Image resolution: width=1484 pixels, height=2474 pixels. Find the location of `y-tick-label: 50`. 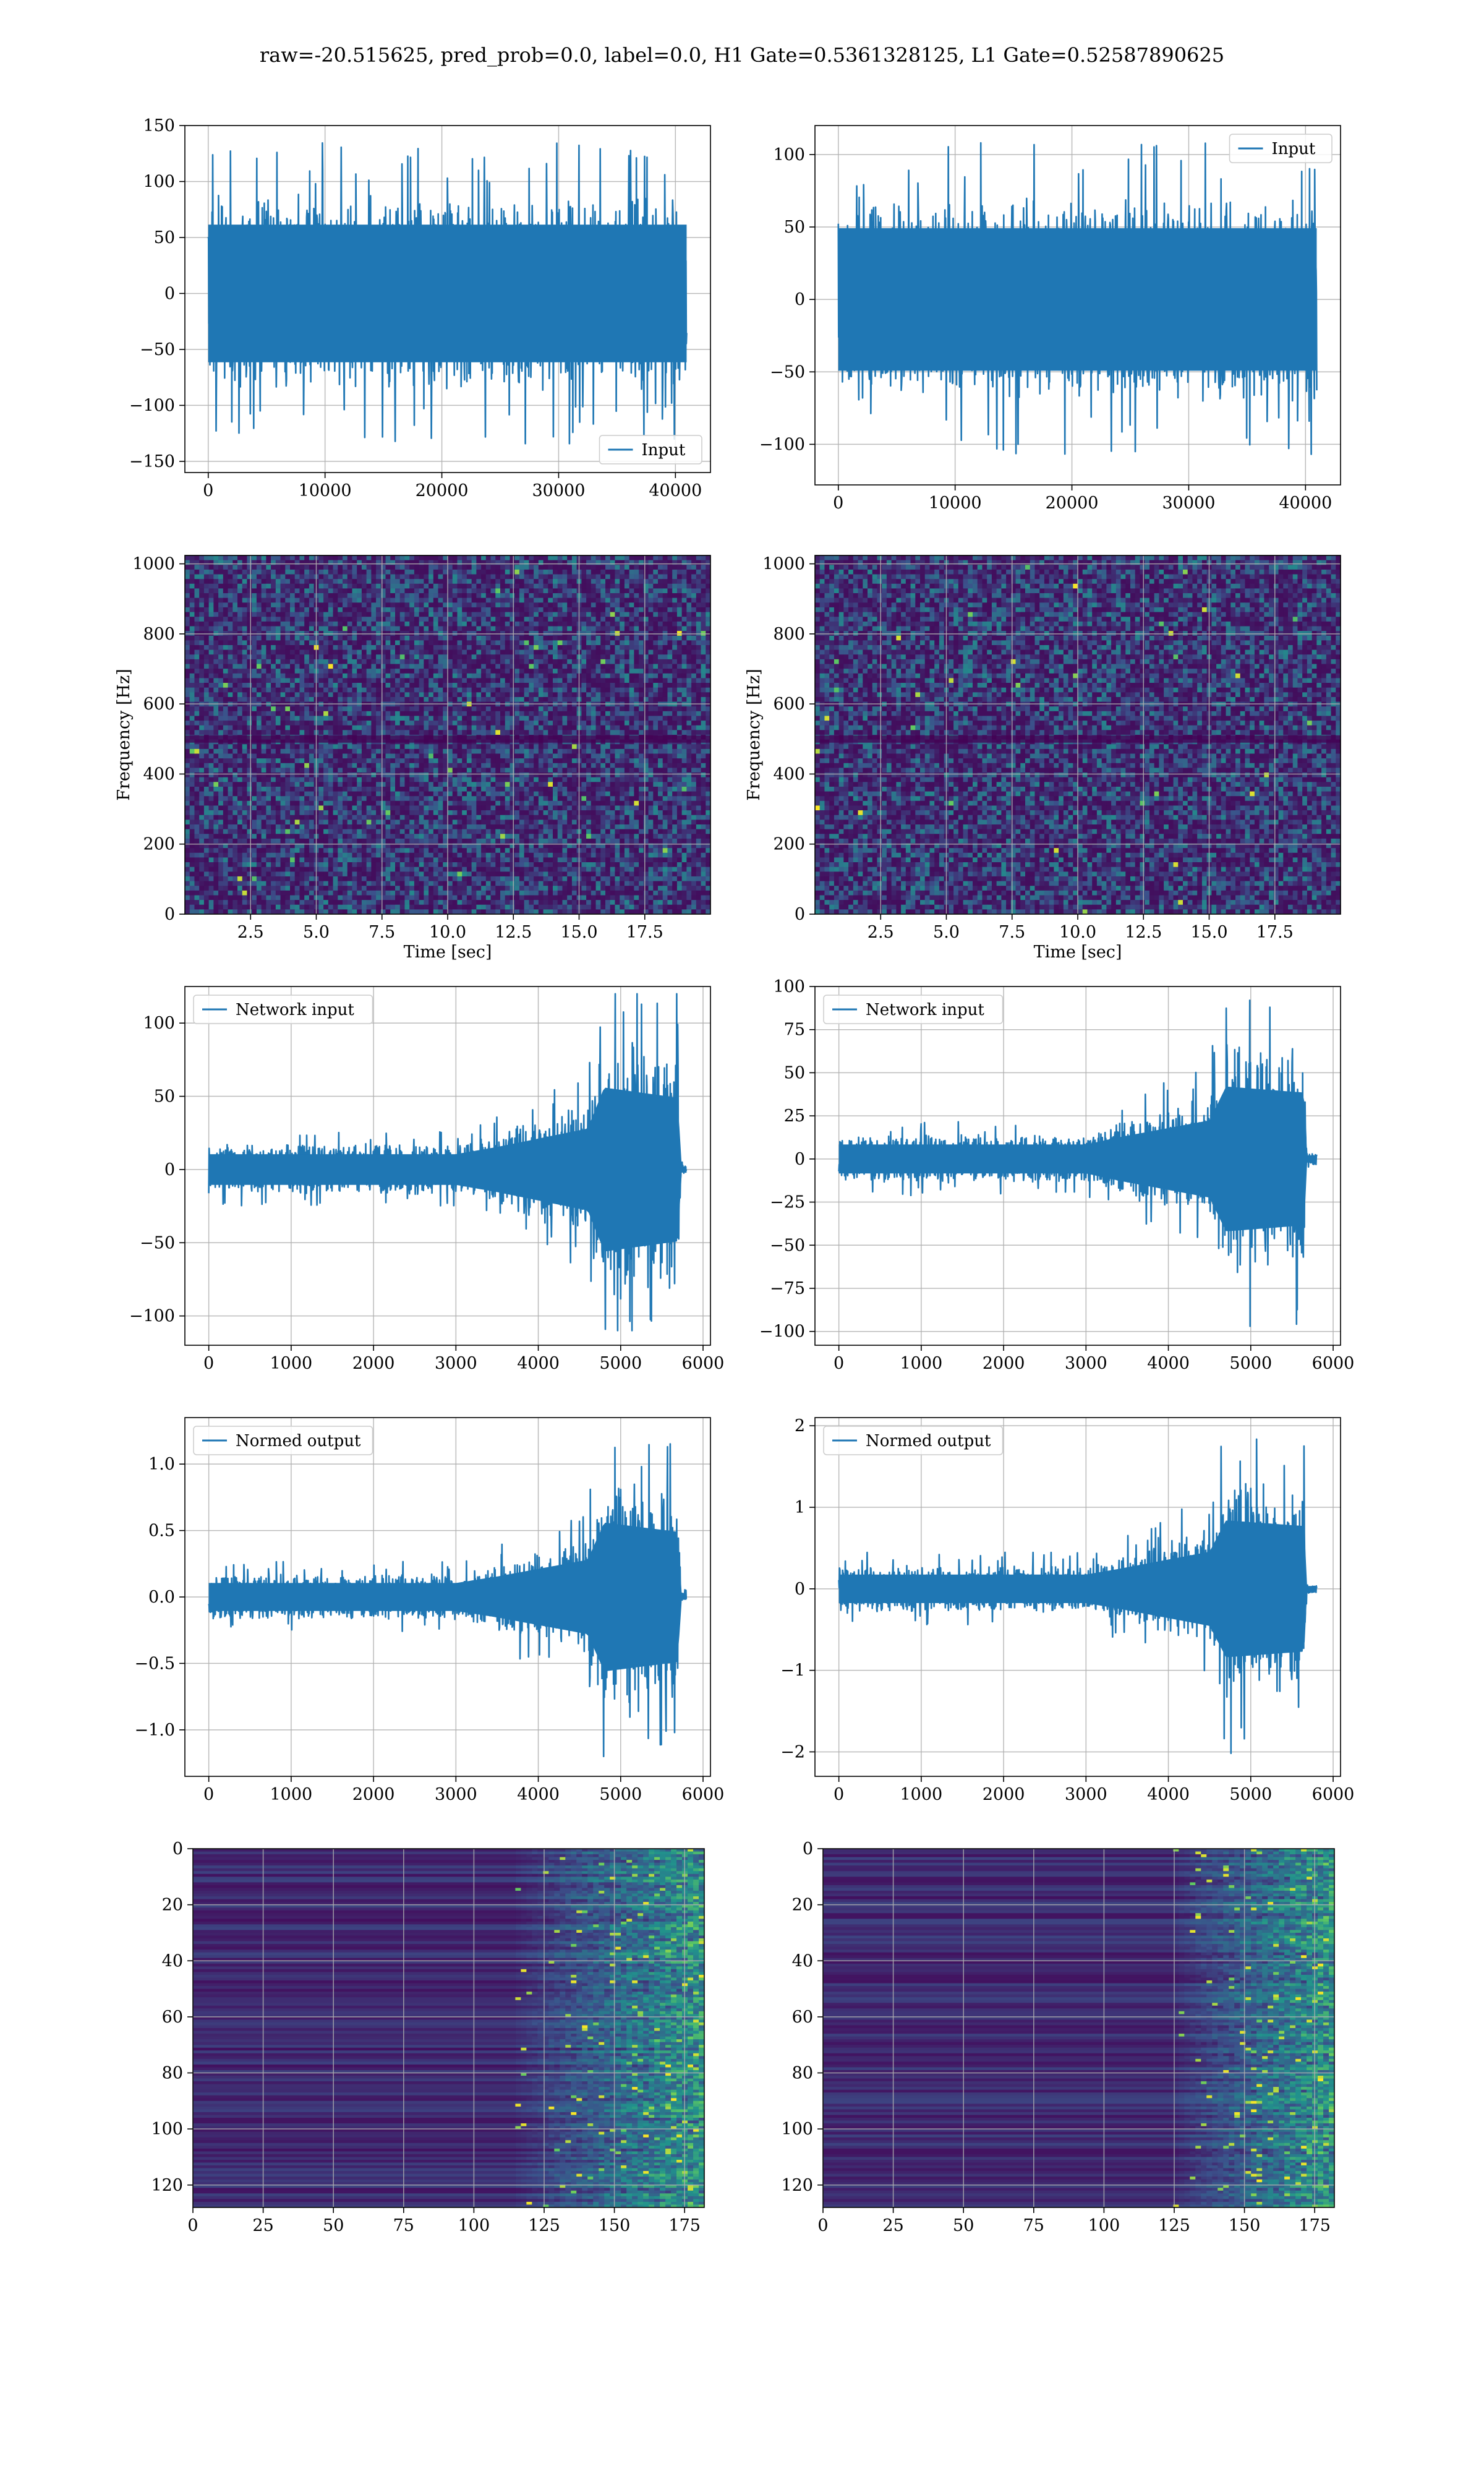

y-tick-label: 50 is located at coordinates (794, 228).